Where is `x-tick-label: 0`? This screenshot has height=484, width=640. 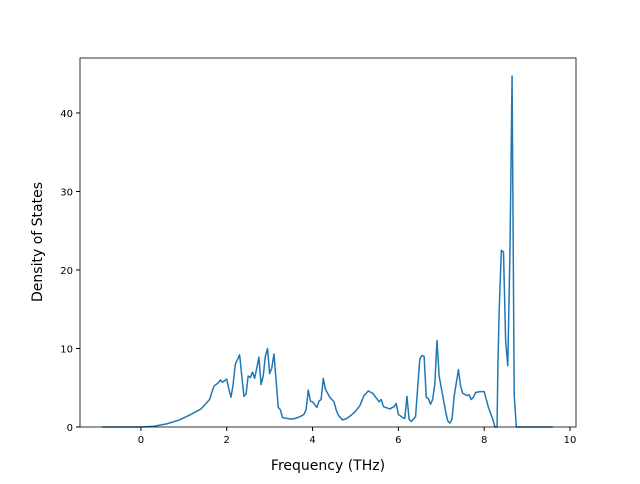 x-tick-label: 0 is located at coordinates (141, 440).